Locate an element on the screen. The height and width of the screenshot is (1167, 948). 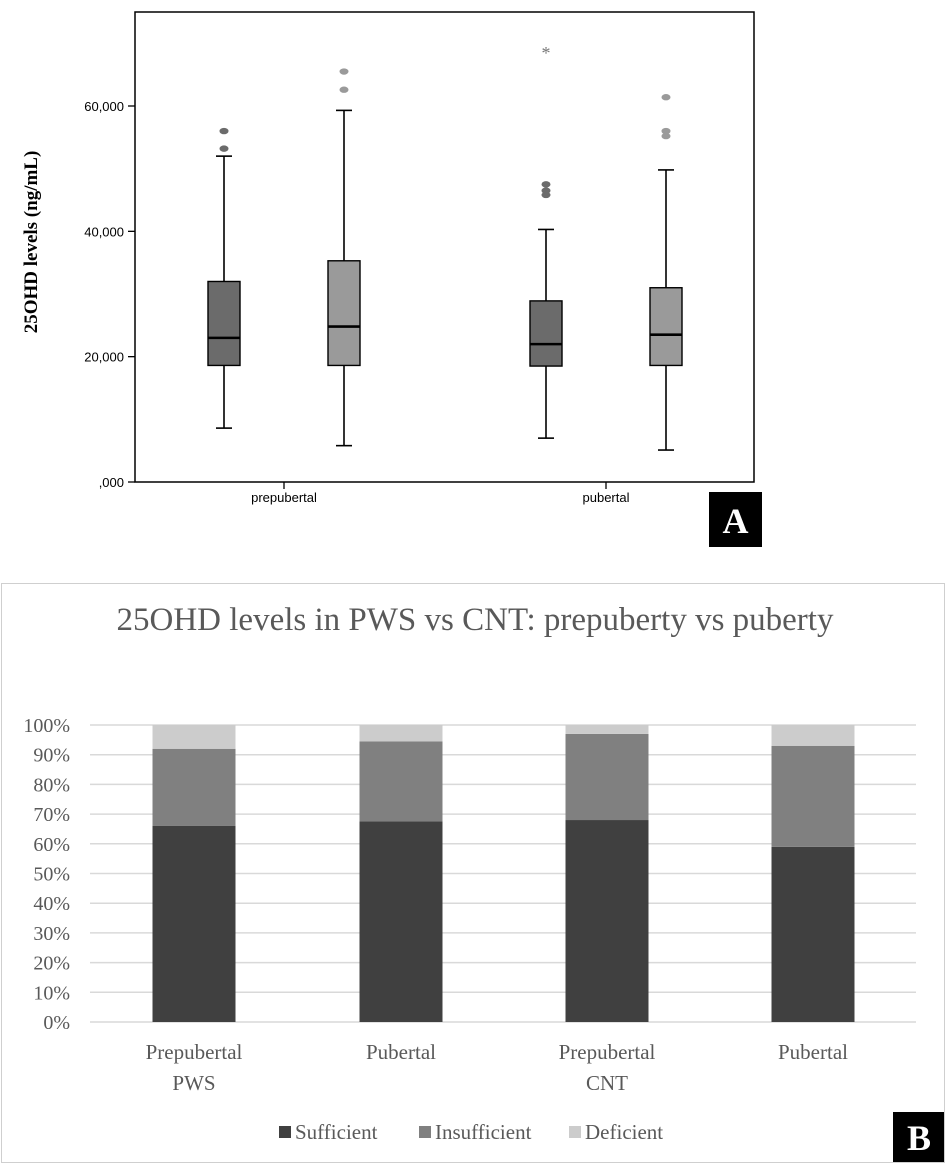
x-tick-label: PWS is located at coordinates (193, 1083).